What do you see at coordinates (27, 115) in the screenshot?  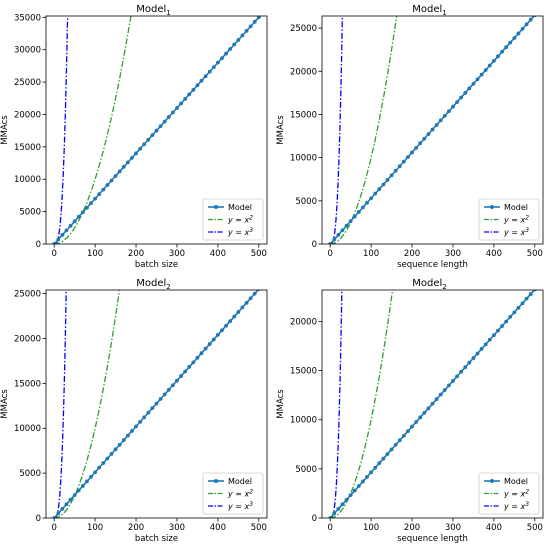 I see `y-tick-label: 20000` at bounding box center [27, 115].